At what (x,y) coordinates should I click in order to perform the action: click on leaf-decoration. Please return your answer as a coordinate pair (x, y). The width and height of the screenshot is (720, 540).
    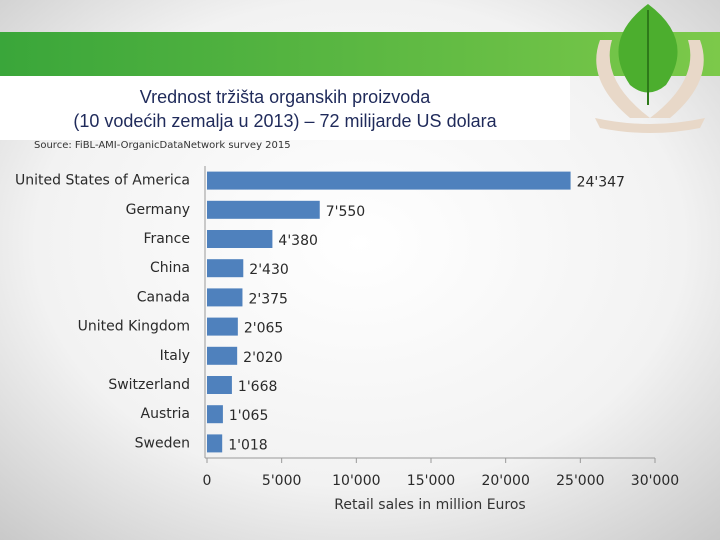
    Looking at the image, I should click on (650, 68).